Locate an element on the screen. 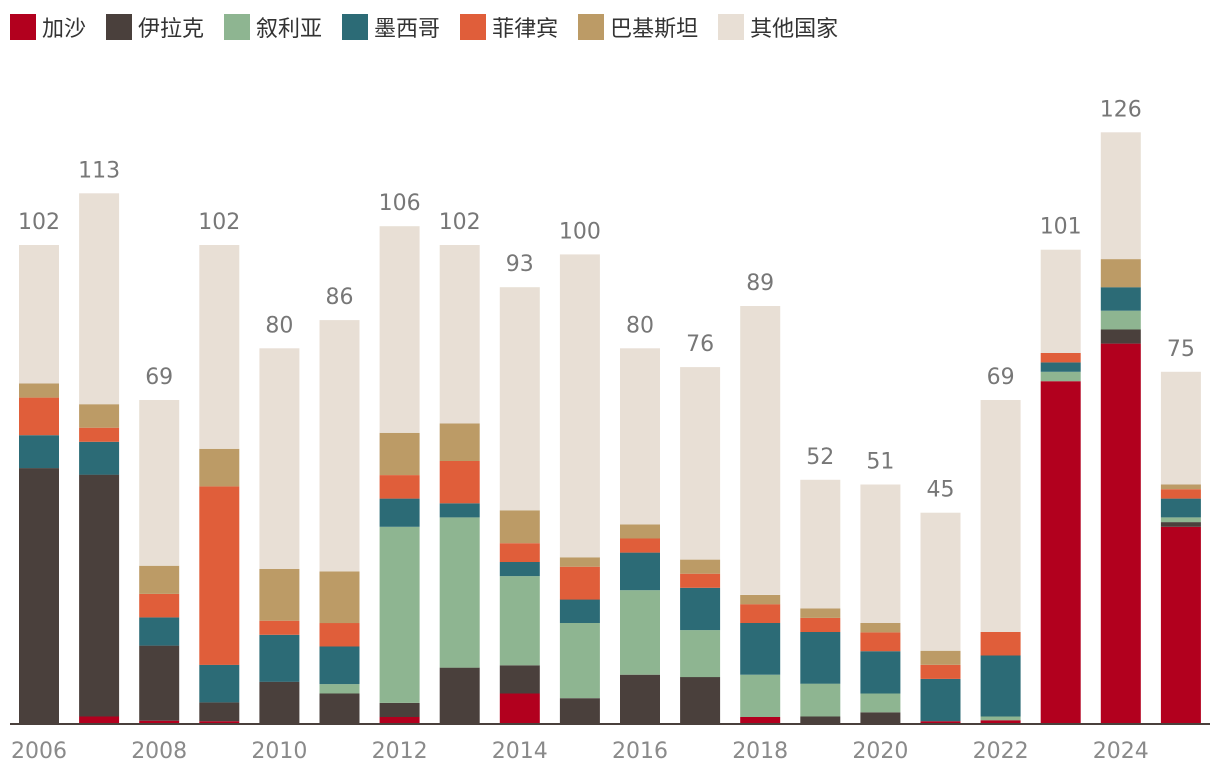 This screenshot has width=1220, height=784. x-tick-label-2022: 2022 is located at coordinates (1001, 751).